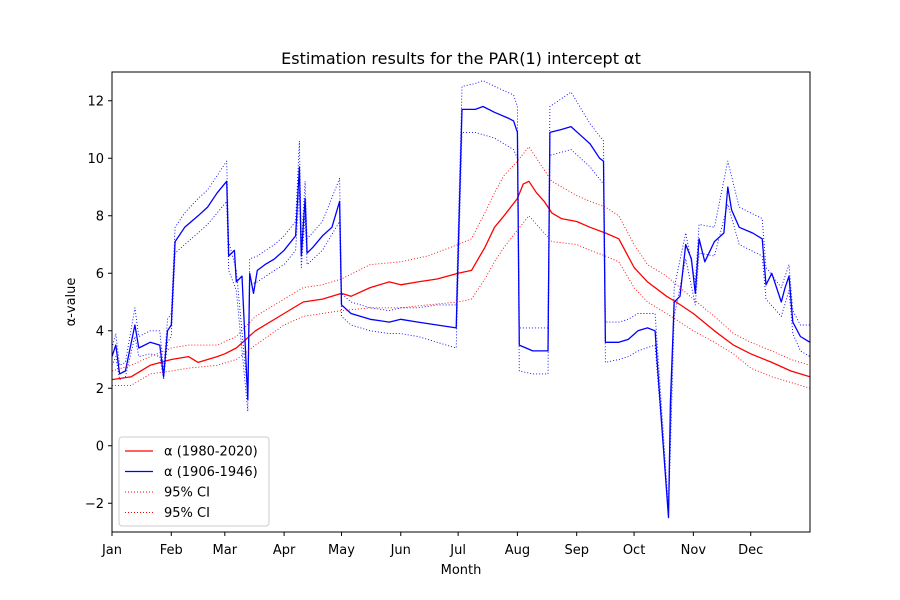 Image resolution: width=900 pixels, height=600 pixels. Describe the element at coordinates (211, 452) in the screenshot. I see `legend-label-0: α (1980-2020)` at that location.